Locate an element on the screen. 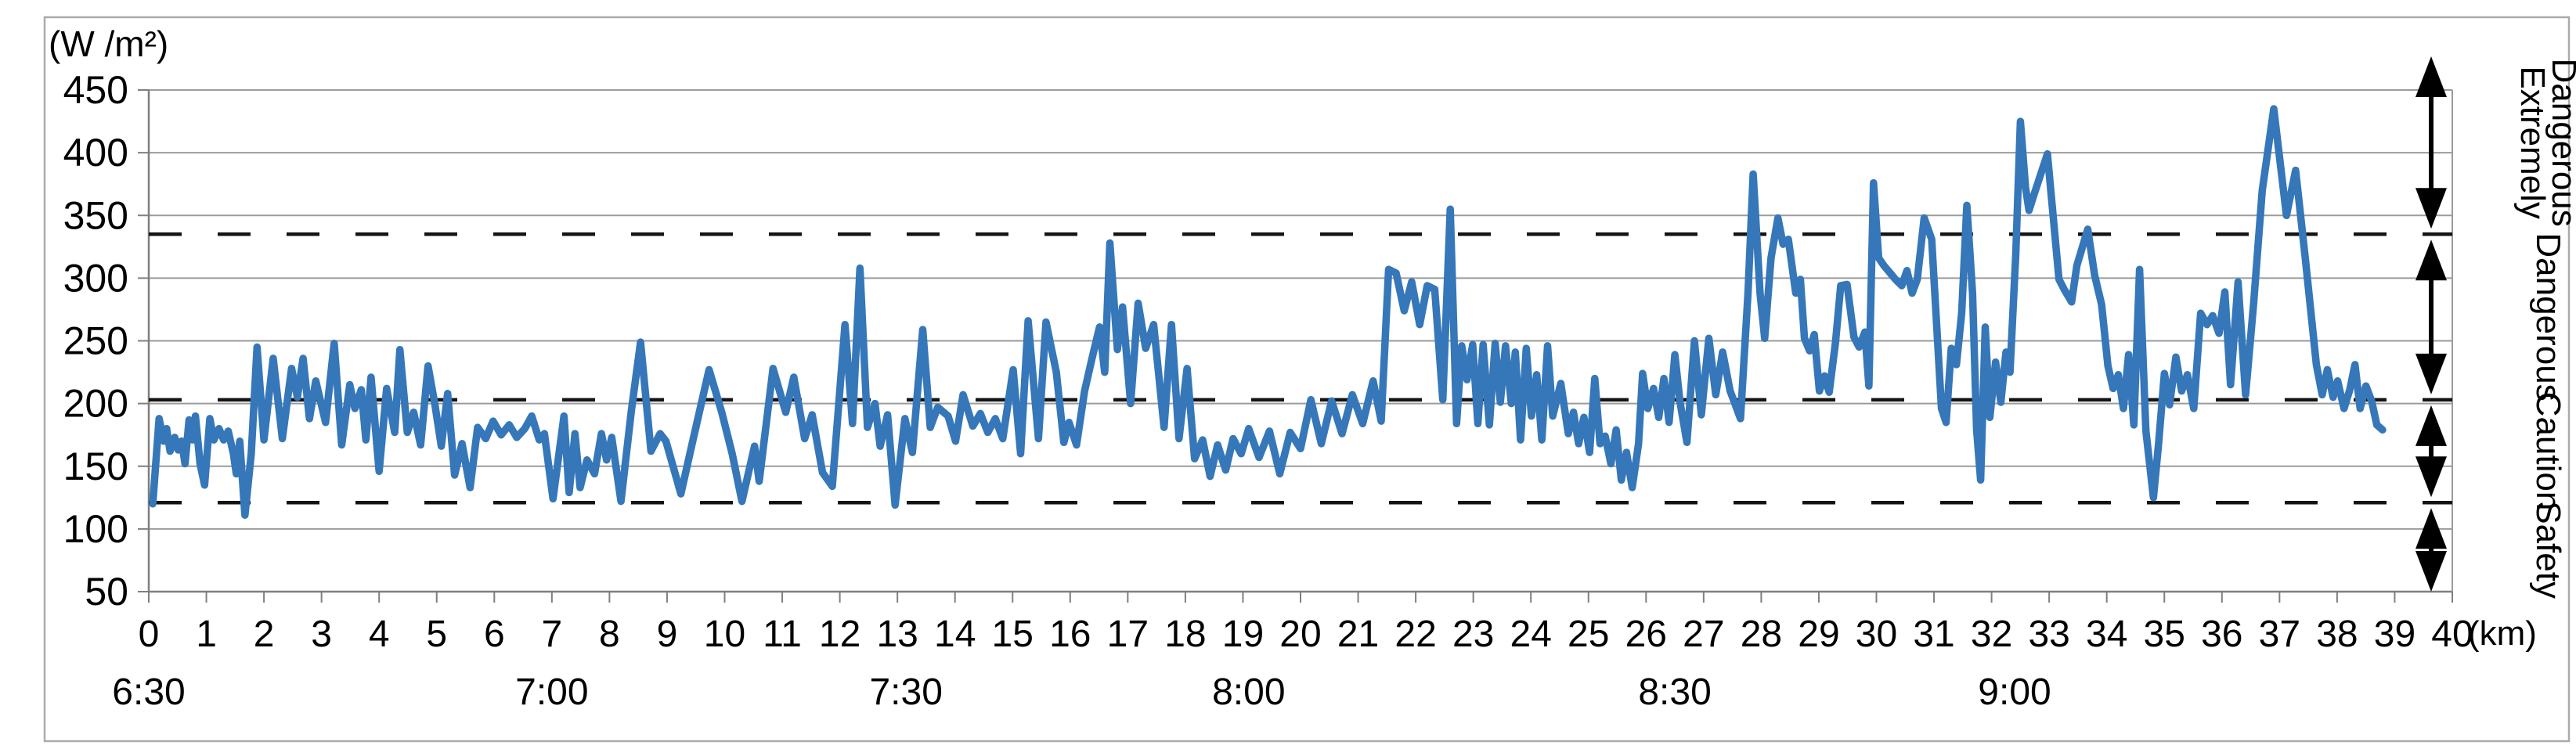 This screenshot has height=756, width=2576. x-tick-label: 8 is located at coordinates (609, 634).